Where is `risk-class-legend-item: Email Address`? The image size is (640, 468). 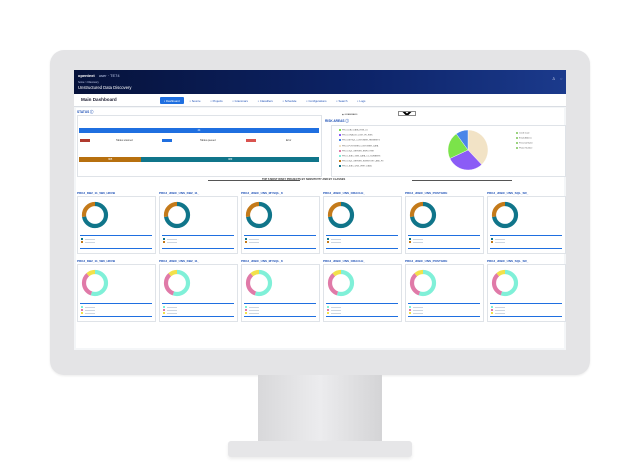
risk-class-legend-item: Email Address is located at coordinates (524, 138).